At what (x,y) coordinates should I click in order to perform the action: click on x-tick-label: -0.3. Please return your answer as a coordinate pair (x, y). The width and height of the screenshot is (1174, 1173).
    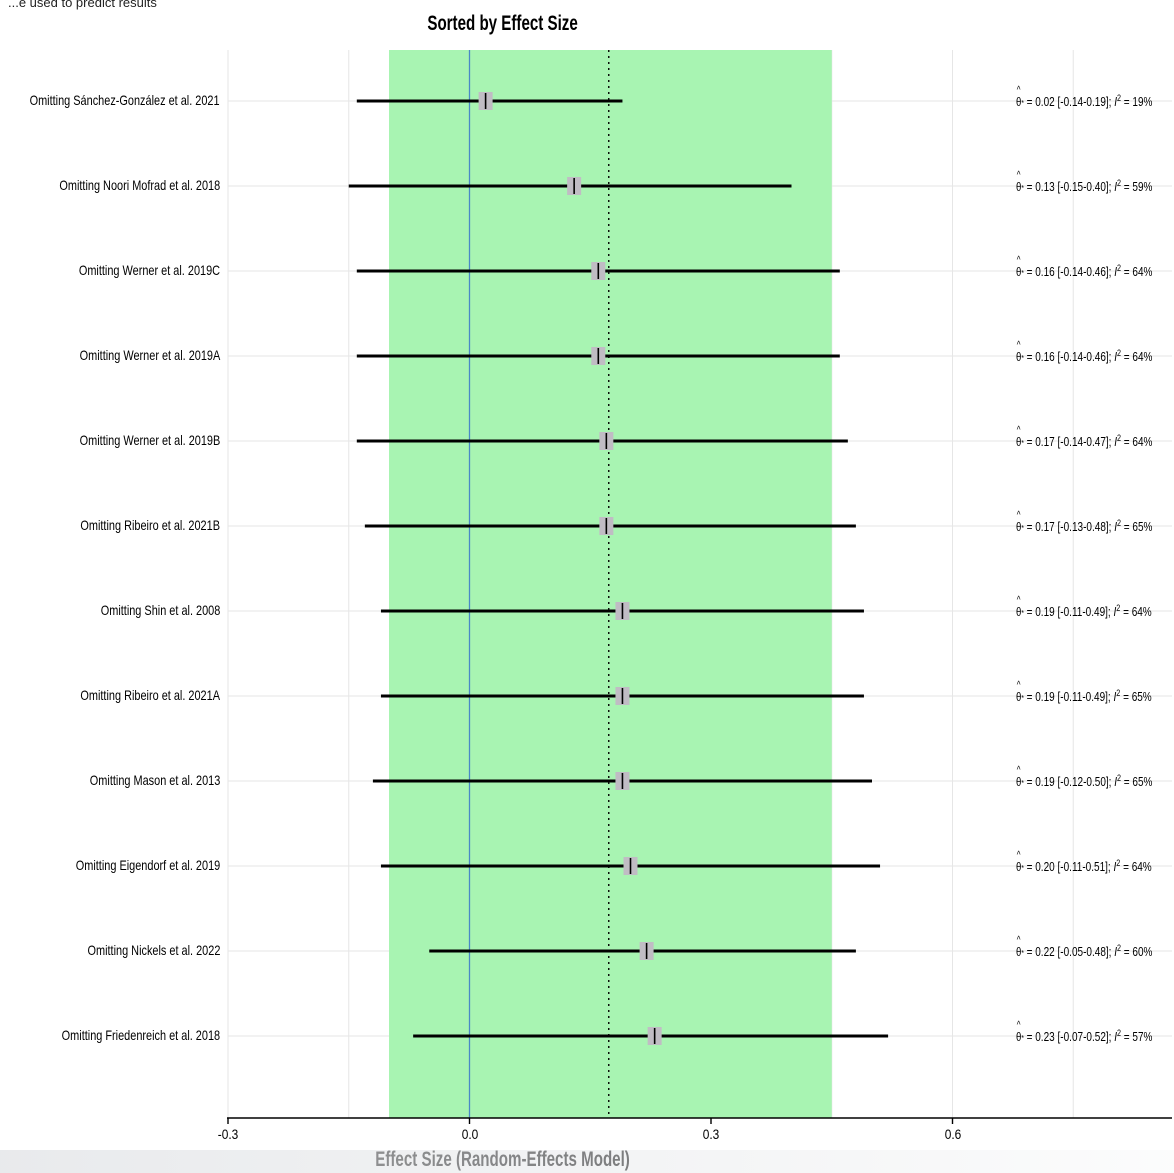
    Looking at the image, I should click on (228, 1134).